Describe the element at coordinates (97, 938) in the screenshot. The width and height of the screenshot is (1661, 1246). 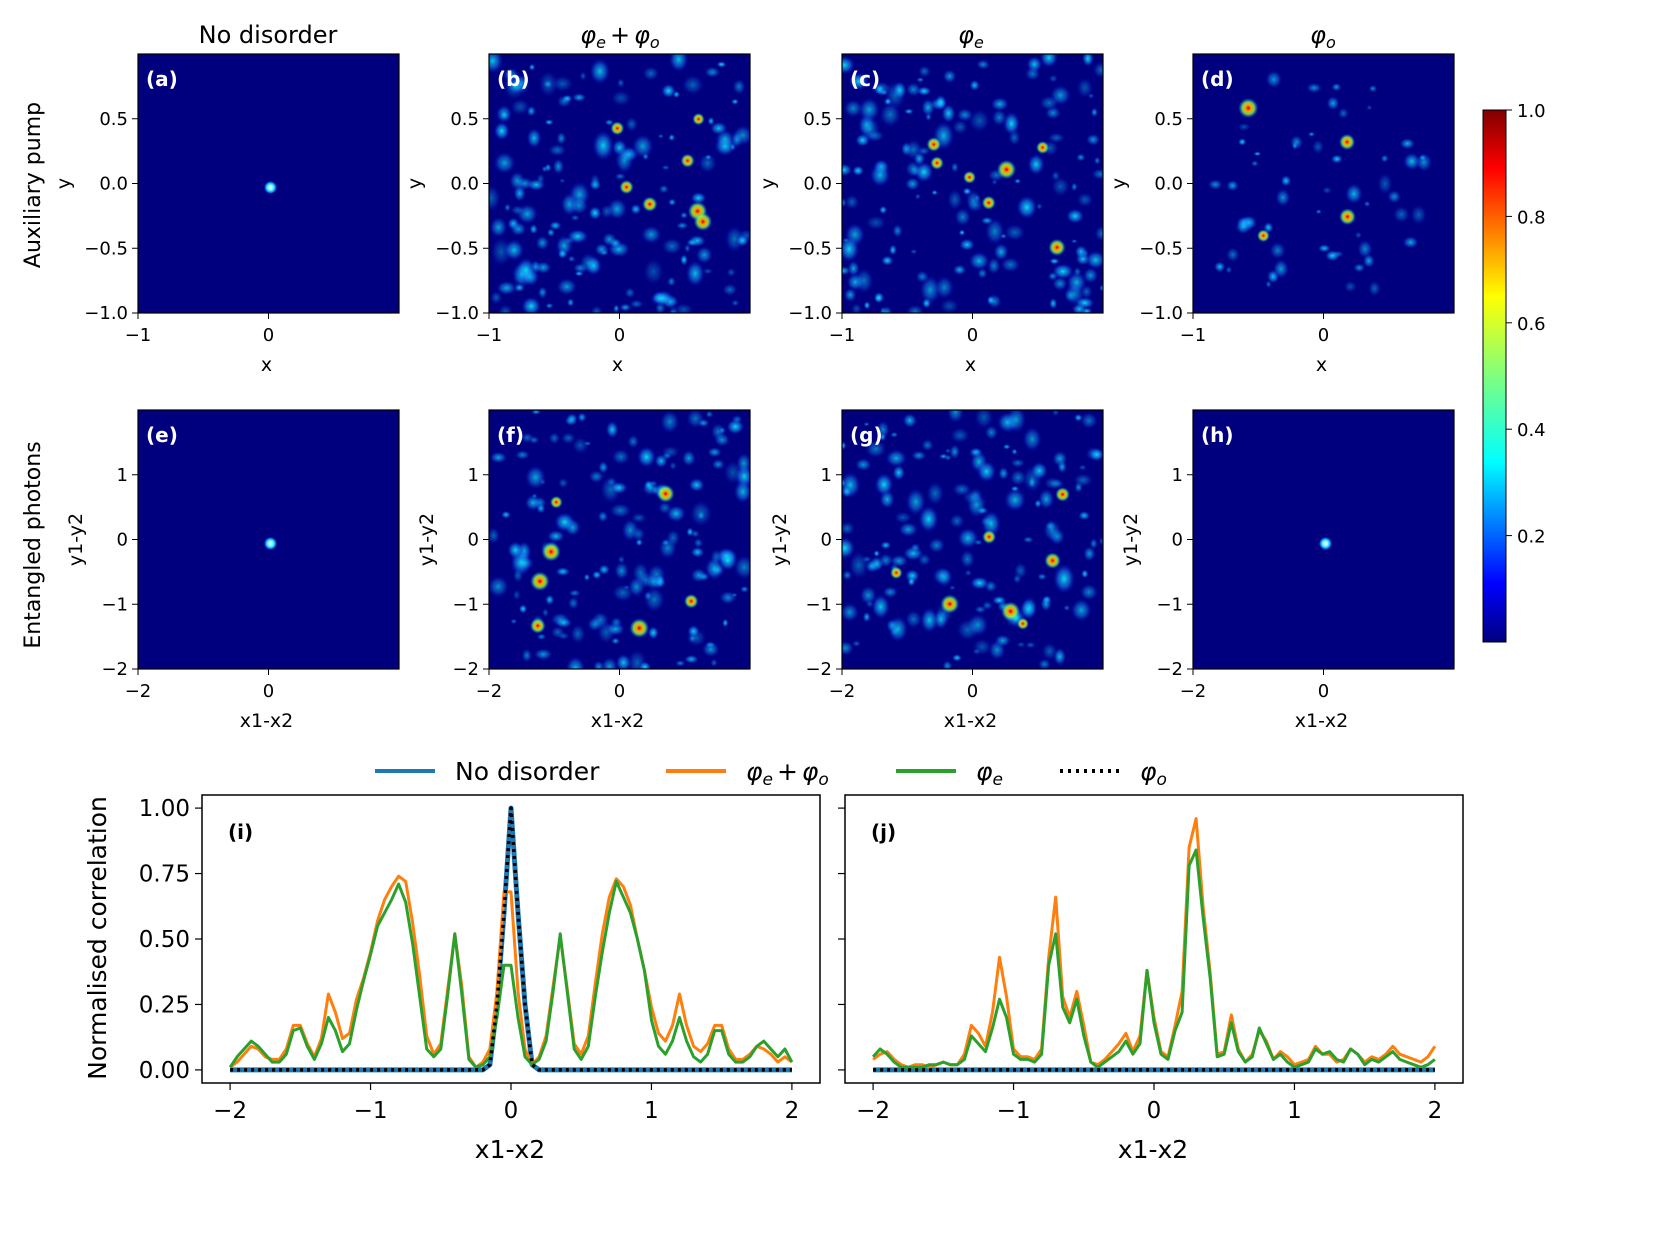
I see `line-ylabel: Normalised correlation` at that location.